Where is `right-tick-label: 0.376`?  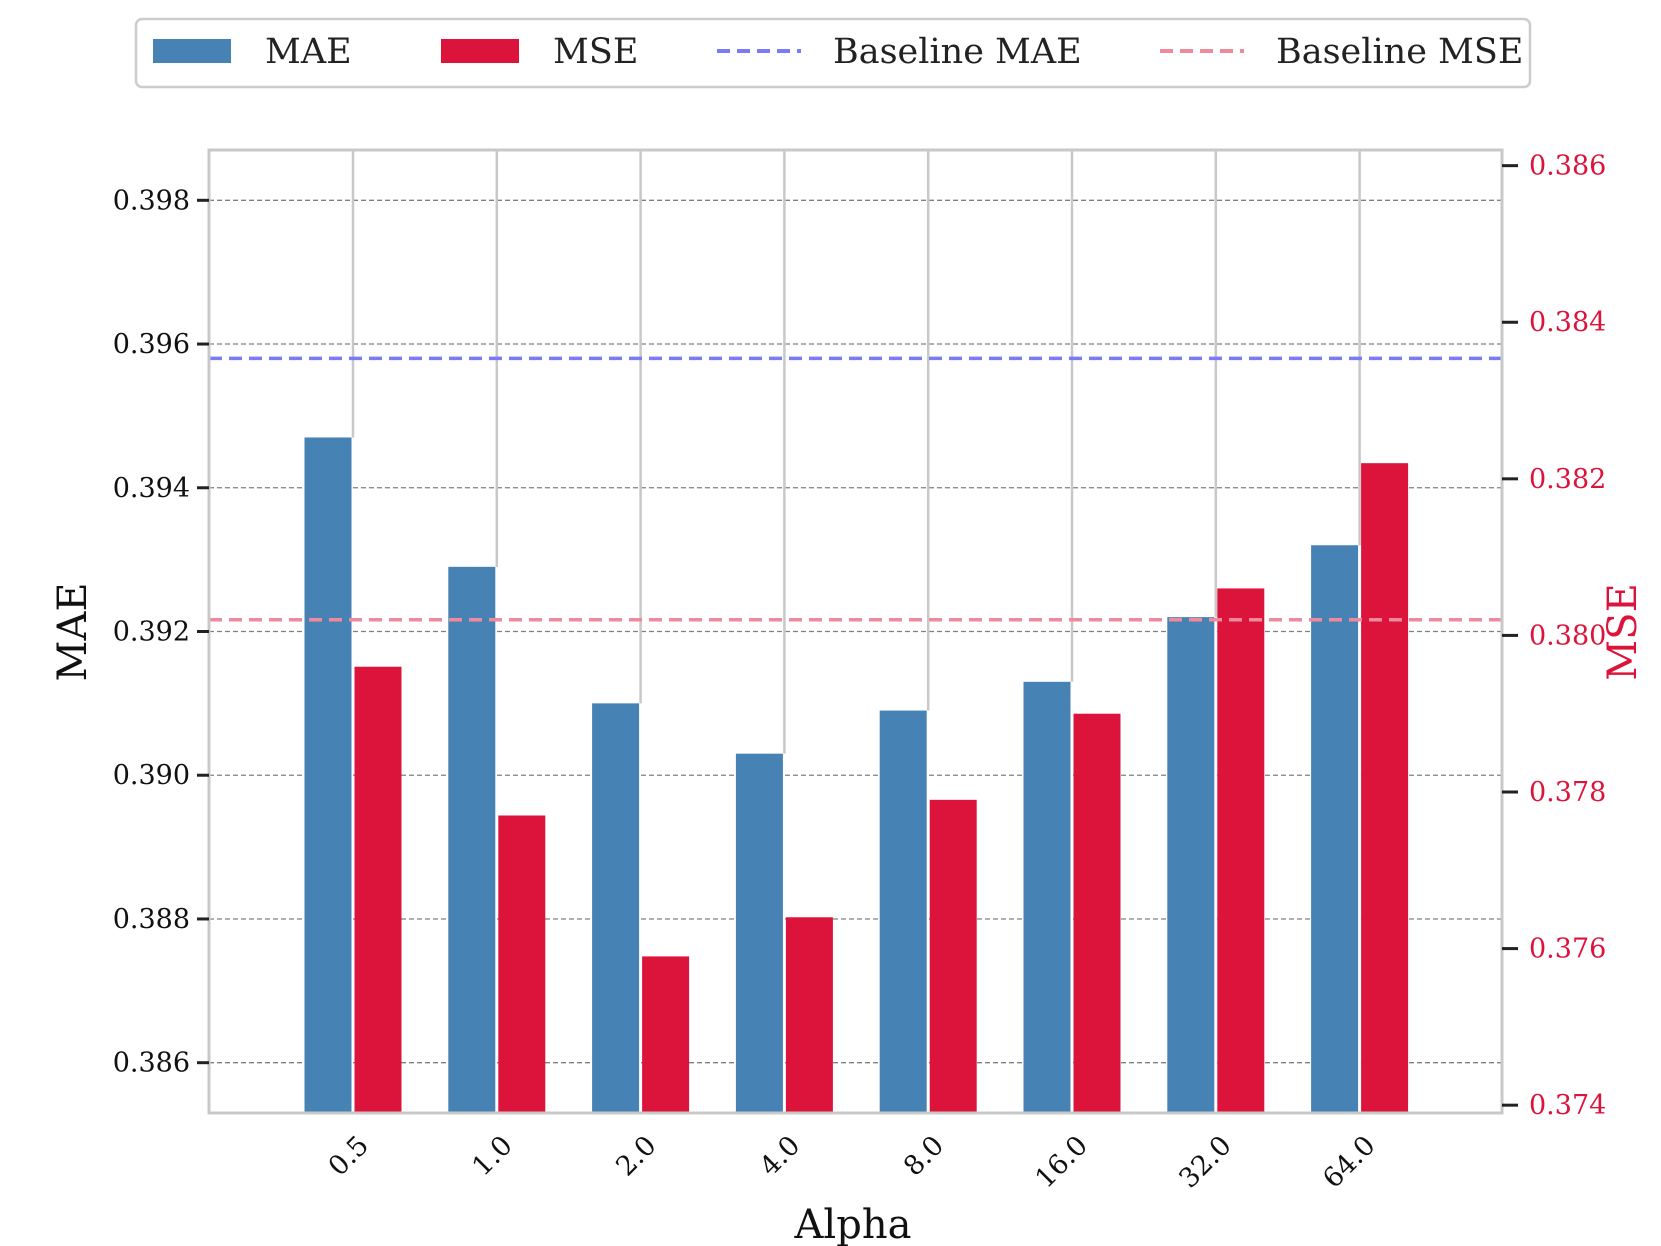 right-tick-label: 0.376 is located at coordinates (1567, 949).